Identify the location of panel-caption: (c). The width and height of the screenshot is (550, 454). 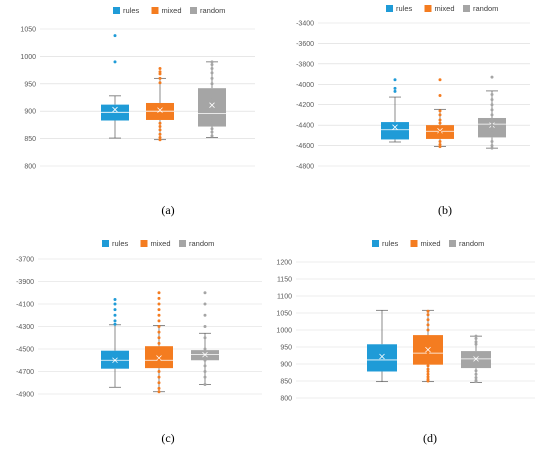
(167, 438).